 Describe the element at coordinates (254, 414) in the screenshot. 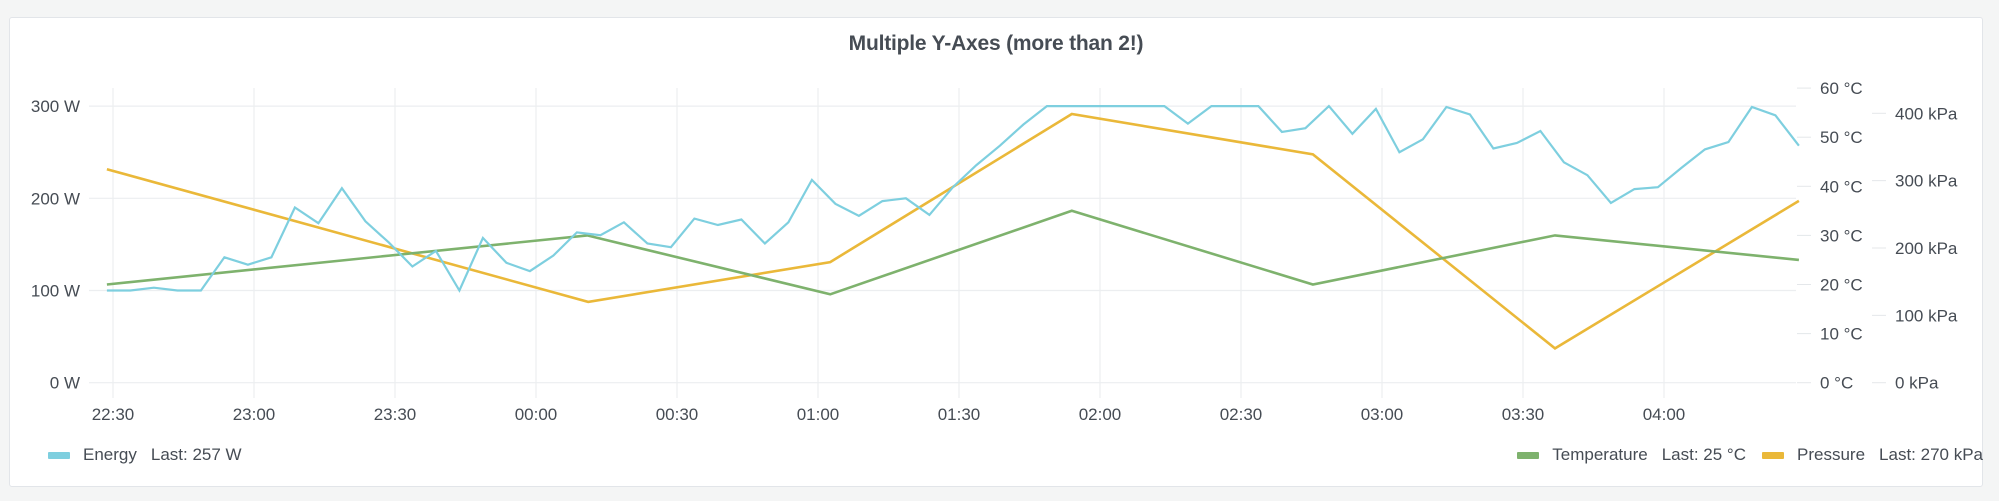

I see `x-tick-label: 23:00` at that location.